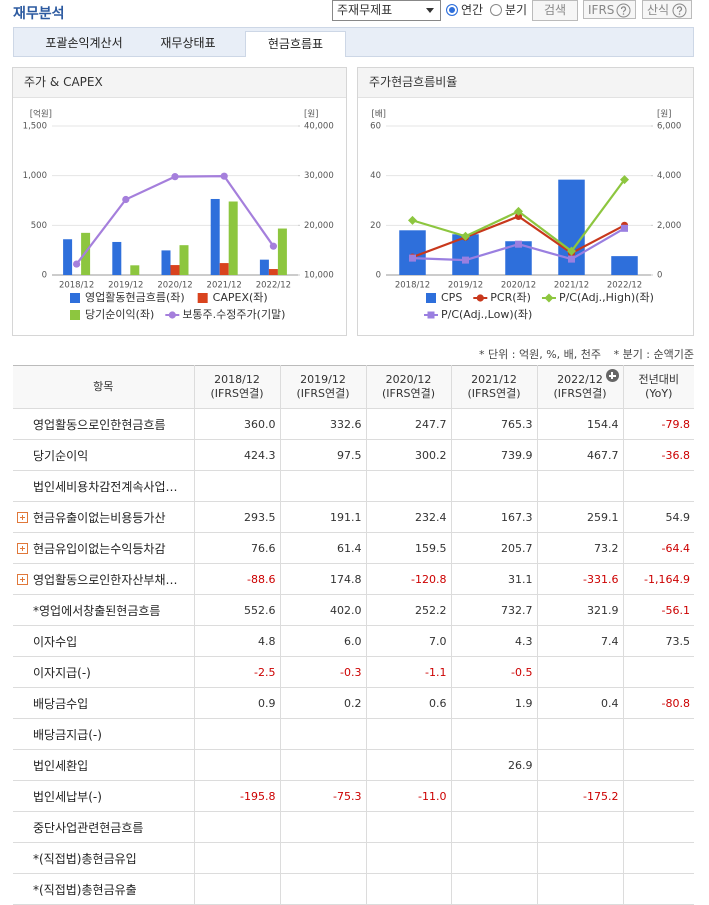  Describe the element at coordinates (603, 517) in the screenshot. I see `cell-value: 259.1` at that location.